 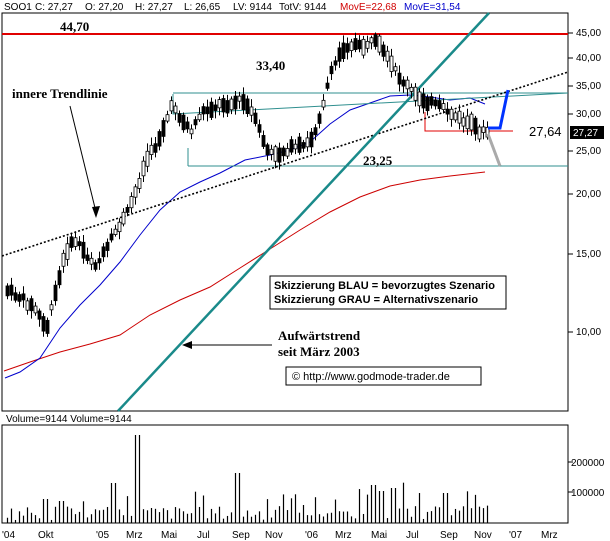 I want to click on scenario-blue-arrow, so click(x=499, y=109).